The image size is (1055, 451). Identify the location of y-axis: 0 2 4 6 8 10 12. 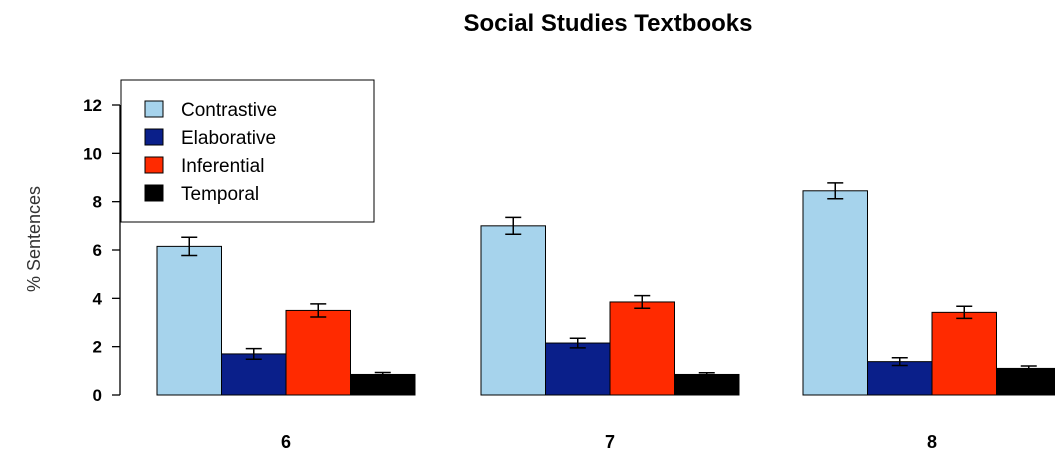
(102, 250).